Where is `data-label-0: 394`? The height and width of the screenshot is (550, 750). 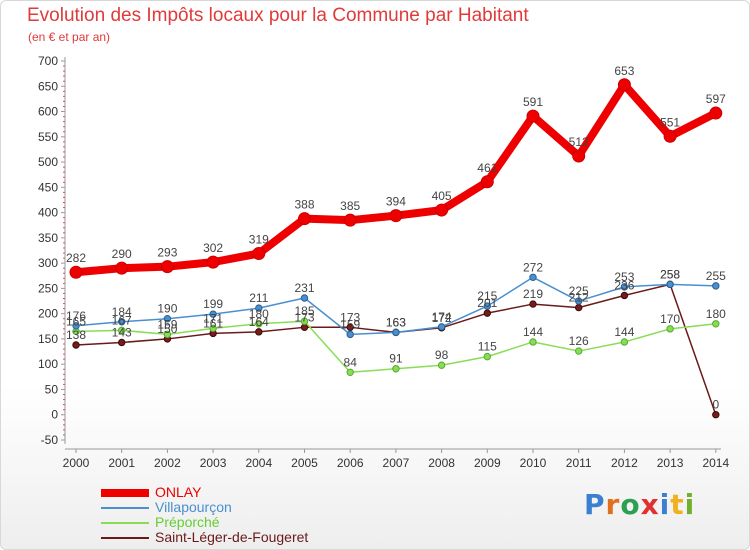
data-label-0: 394 is located at coordinates (396, 202).